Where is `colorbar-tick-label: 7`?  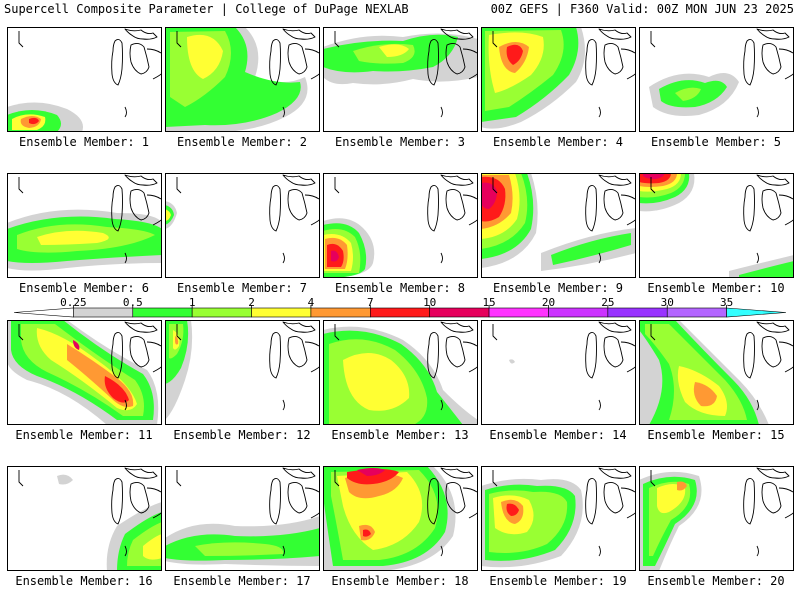
colorbar-tick-label: 7 is located at coordinates (370, 302).